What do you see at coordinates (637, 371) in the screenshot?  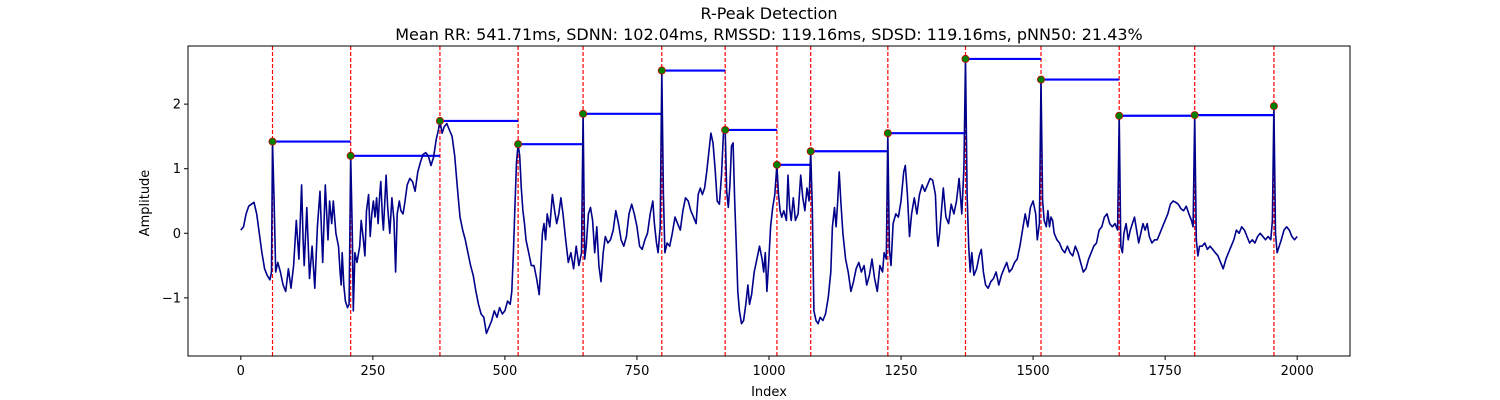 I see `x-tick-label-750: 750` at bounding box center [637, 371].